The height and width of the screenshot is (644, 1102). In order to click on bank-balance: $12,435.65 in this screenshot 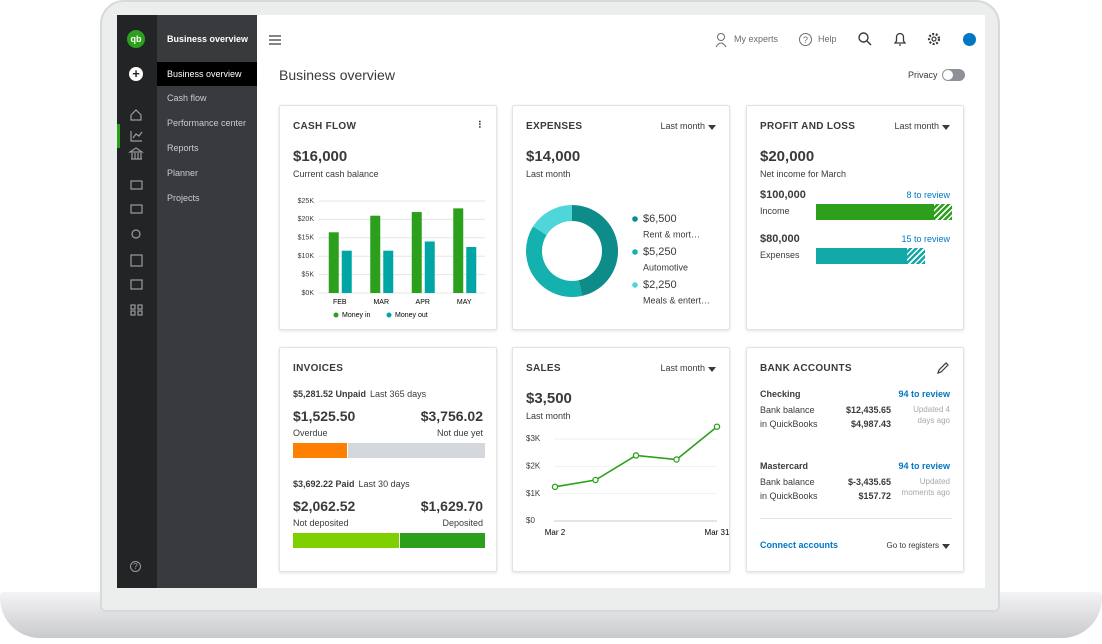, I will do `click(868, 410)`.